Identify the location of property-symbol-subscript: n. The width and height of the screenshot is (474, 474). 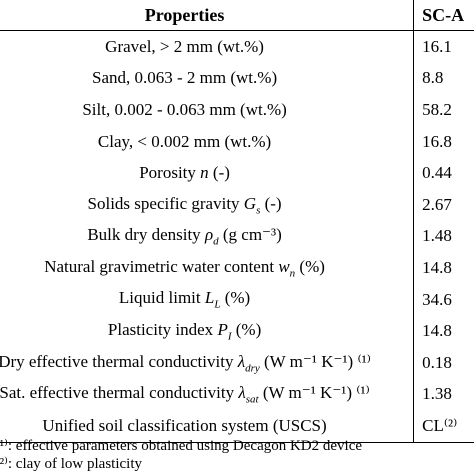
(292, 273).